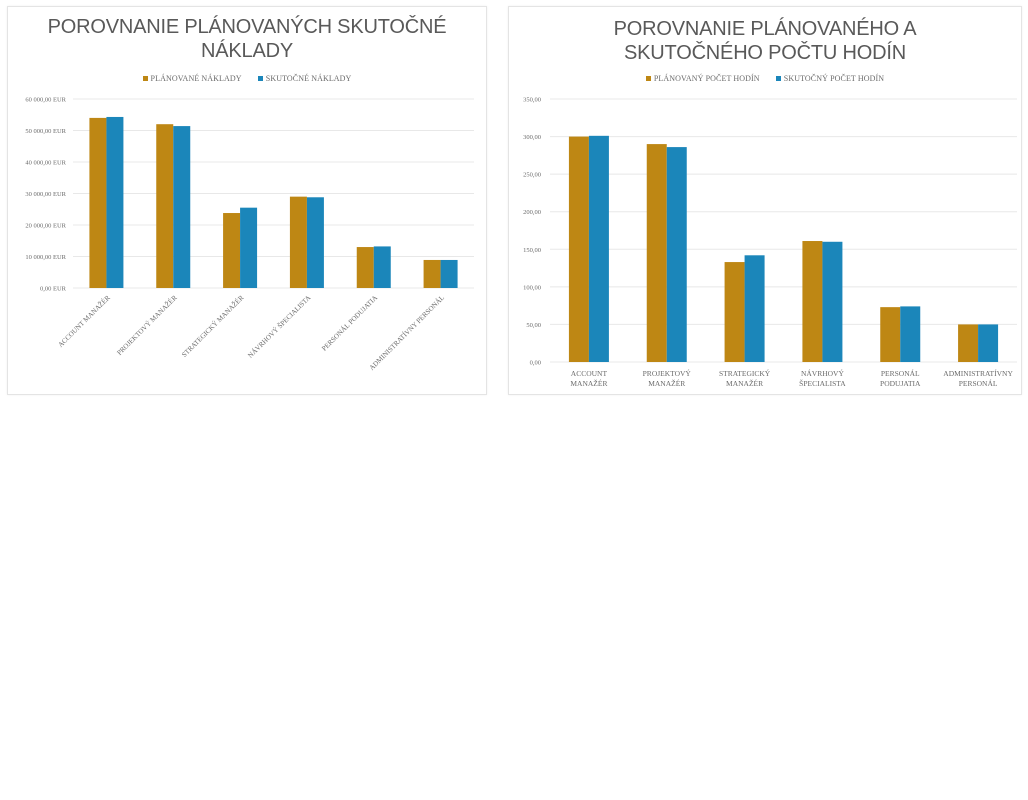 This screenshot has height=800, width=1028. I want to click on y-tick-label: 350,00, so click(532, 100).